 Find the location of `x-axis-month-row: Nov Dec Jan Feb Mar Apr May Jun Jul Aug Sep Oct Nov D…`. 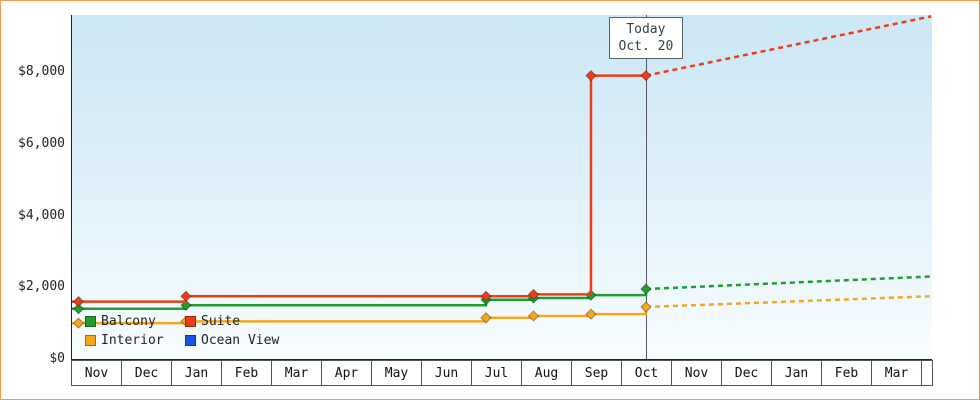

x-axis-month-row: Nov Dec Jan Feb Mar Apr May Jun Jul Aug Sep Oct Nov D… is located at coordinates (502, 373).